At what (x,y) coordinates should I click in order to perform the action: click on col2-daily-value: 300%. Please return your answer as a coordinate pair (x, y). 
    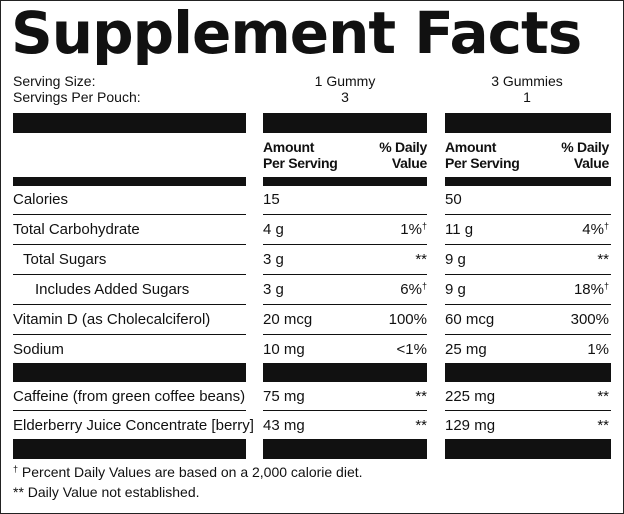
    Looking at the image, I should click on (589, 319).